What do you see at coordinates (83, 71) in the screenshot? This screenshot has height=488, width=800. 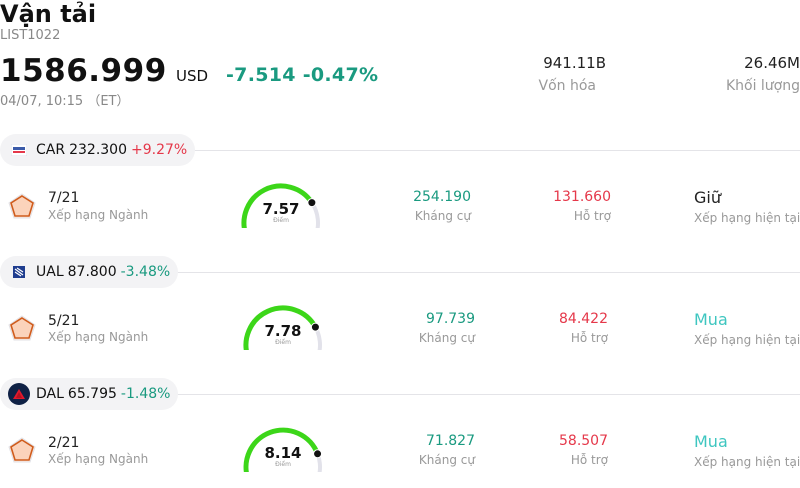 I see `index-price: 1586.999` at bounding box center [83, 71].